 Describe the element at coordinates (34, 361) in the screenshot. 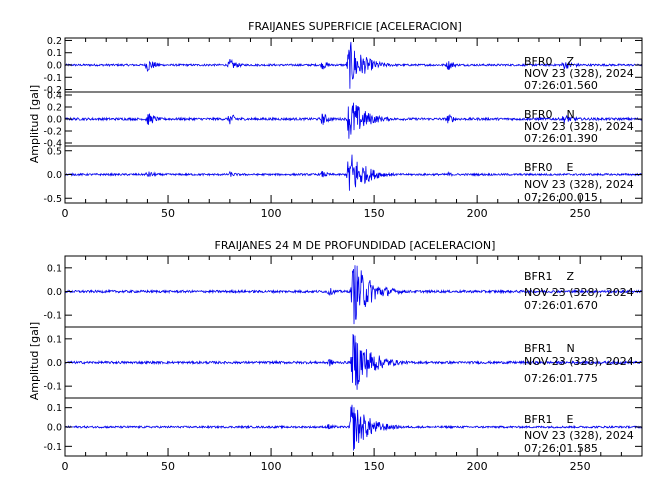

I see `depth-ylabel: Amplitud [gal]` at that location.